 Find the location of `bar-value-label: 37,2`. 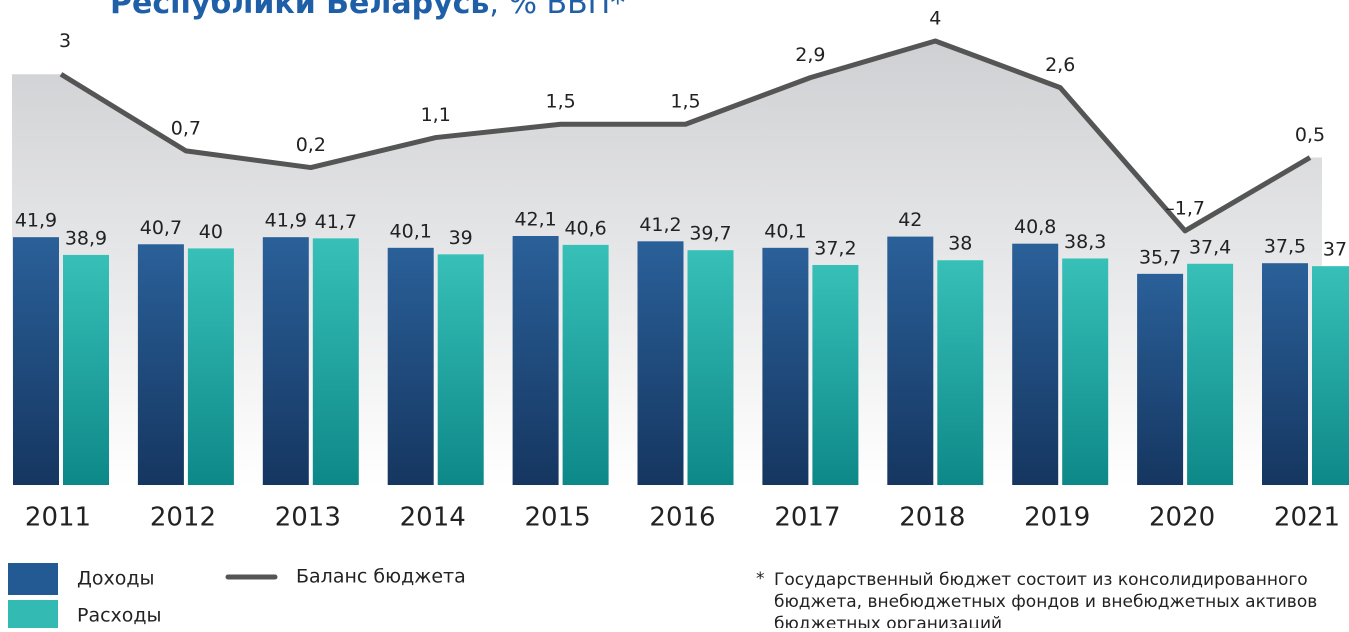

bar-value-label: 37,2 is located at coordinates (835, 248).